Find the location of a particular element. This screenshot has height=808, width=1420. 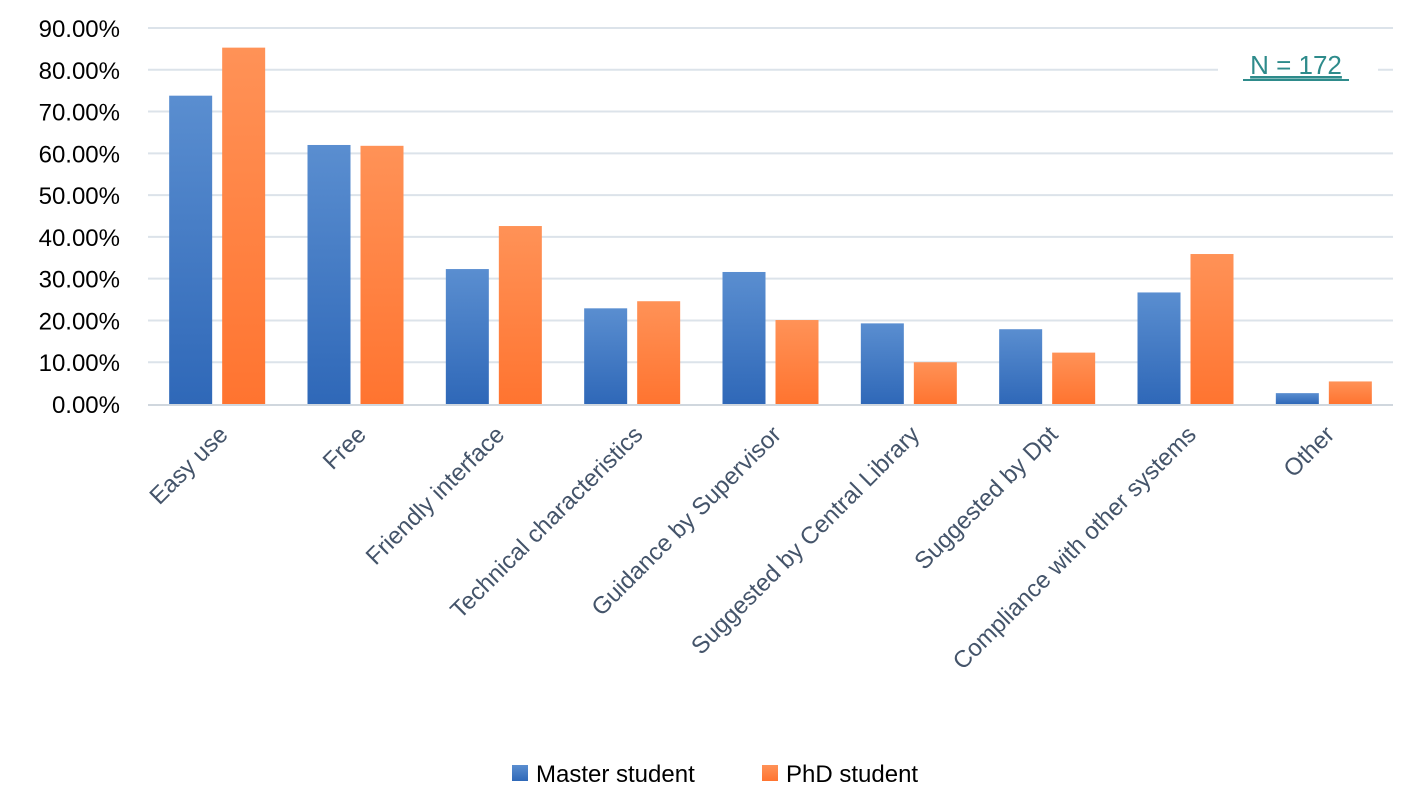

legend-label: Master student is located at coordinates (615, 774).